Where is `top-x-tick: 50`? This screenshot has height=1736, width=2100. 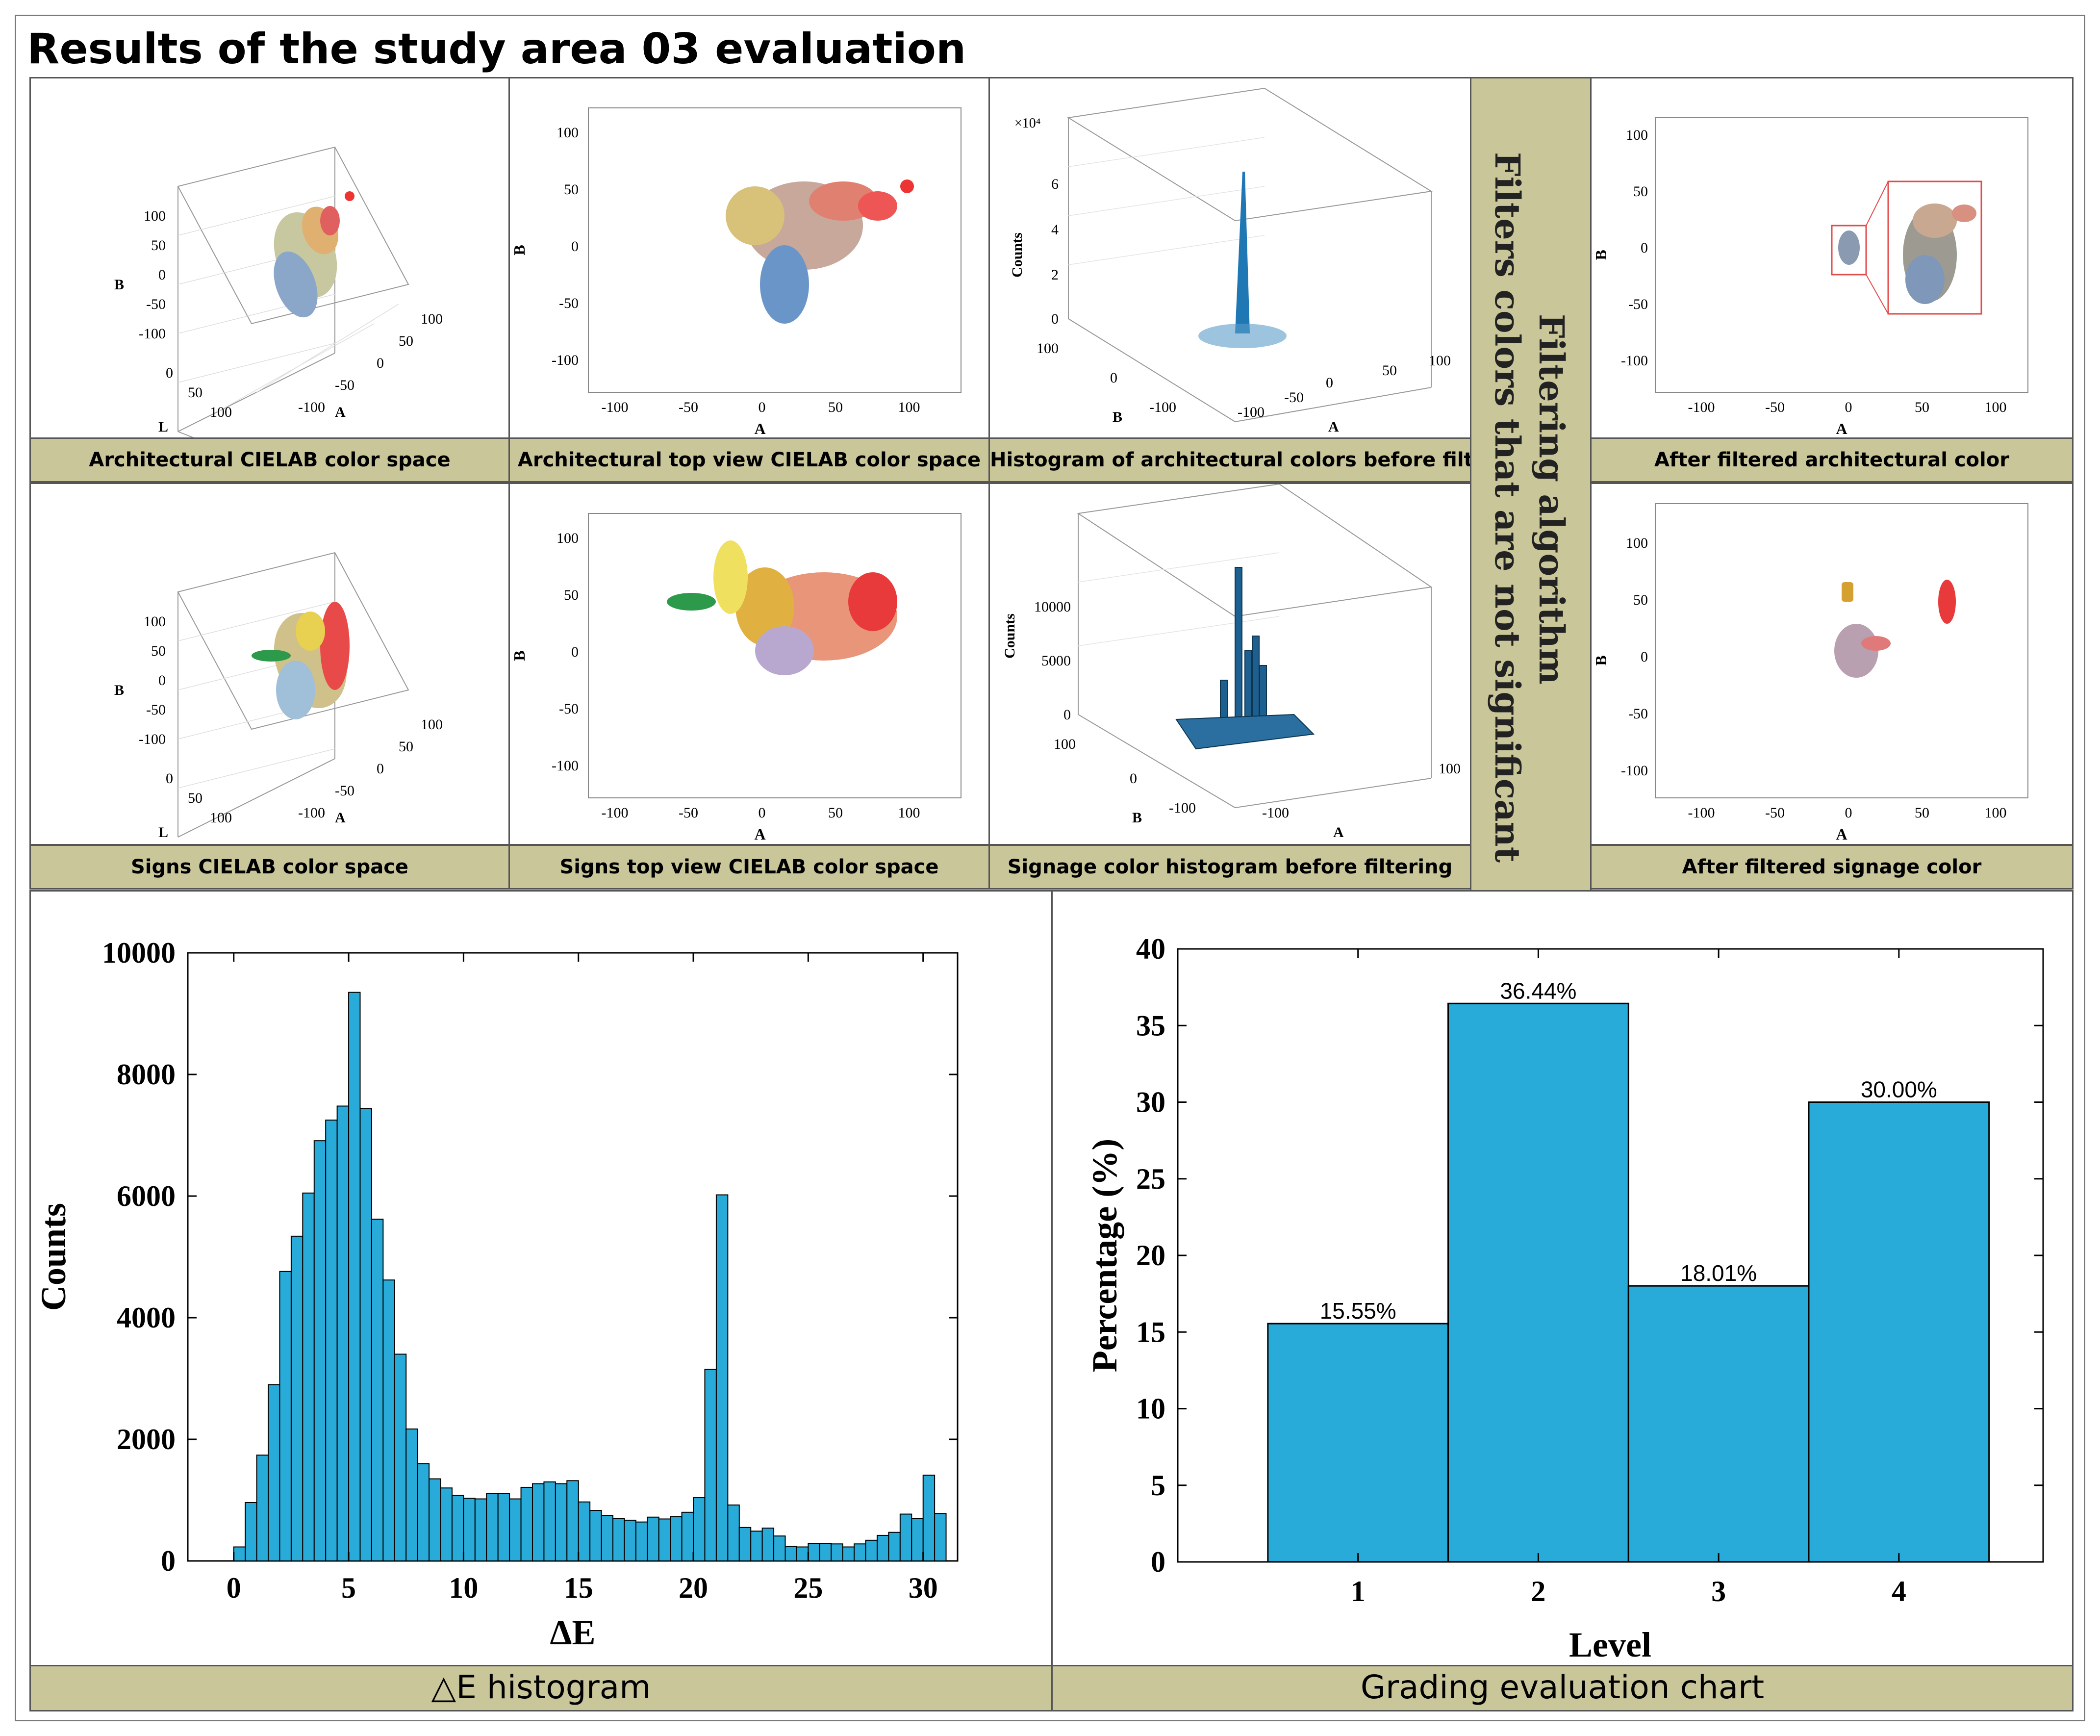
top-x-tick: 50 is located at coordinates (836, 813).